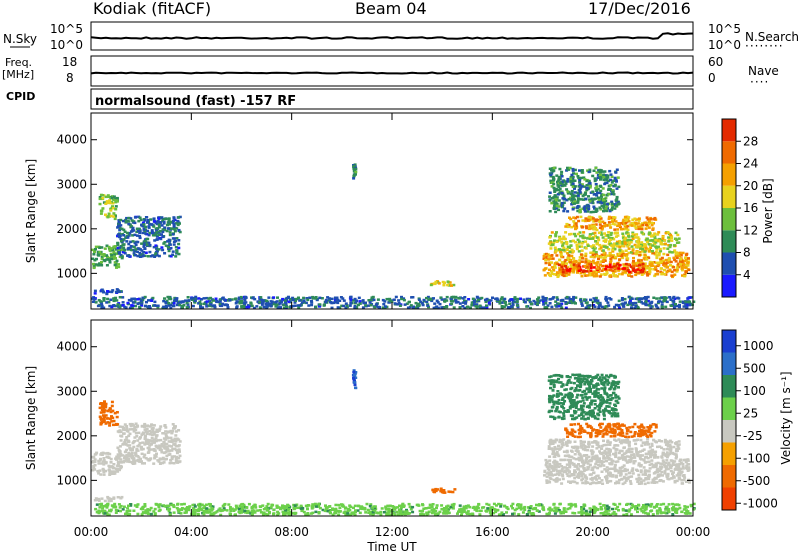 The width and height of the screenshot is (800, 554). What do you see at coordinates (763, 71) in the screenshot?
I see `nave-label: Nave` at bounding box center [763, 71].